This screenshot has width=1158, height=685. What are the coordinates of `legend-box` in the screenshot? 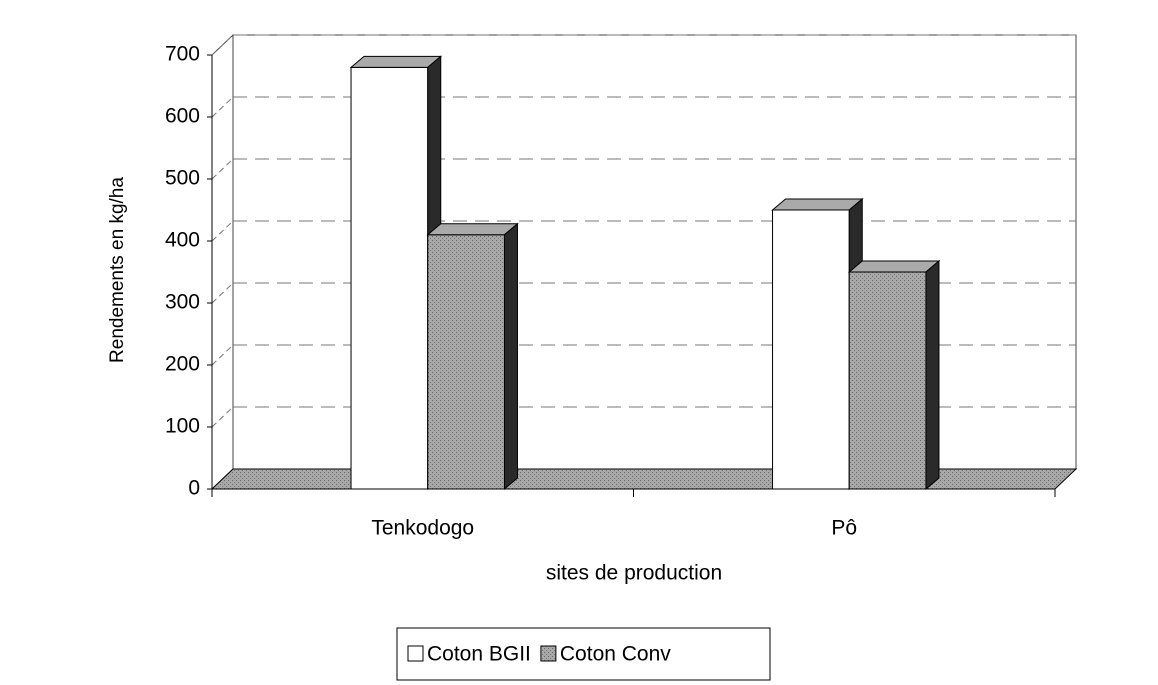 It's located at (583, 654).